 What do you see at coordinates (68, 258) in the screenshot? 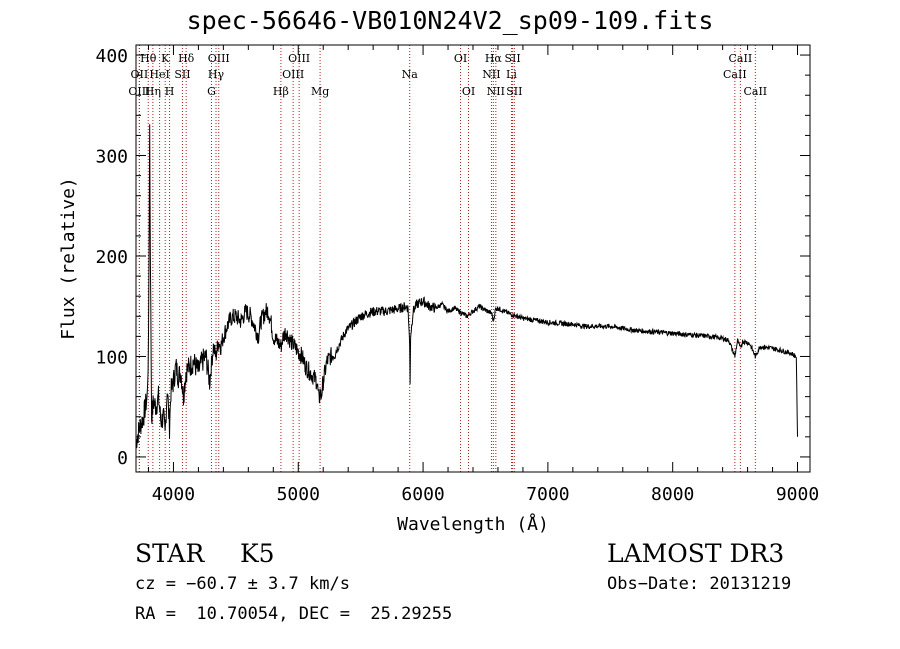
I see `y-axis-label: Flux (relative)` at bounding box center [68, 258].